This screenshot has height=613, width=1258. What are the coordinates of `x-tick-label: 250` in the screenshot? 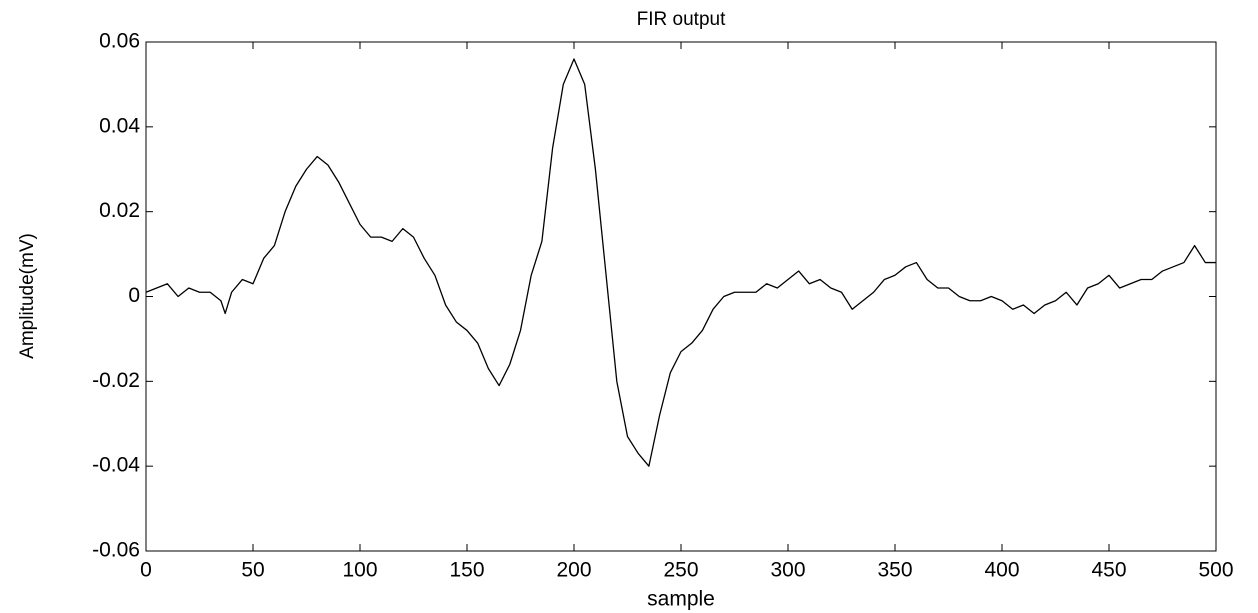 It's located at (680, 570).